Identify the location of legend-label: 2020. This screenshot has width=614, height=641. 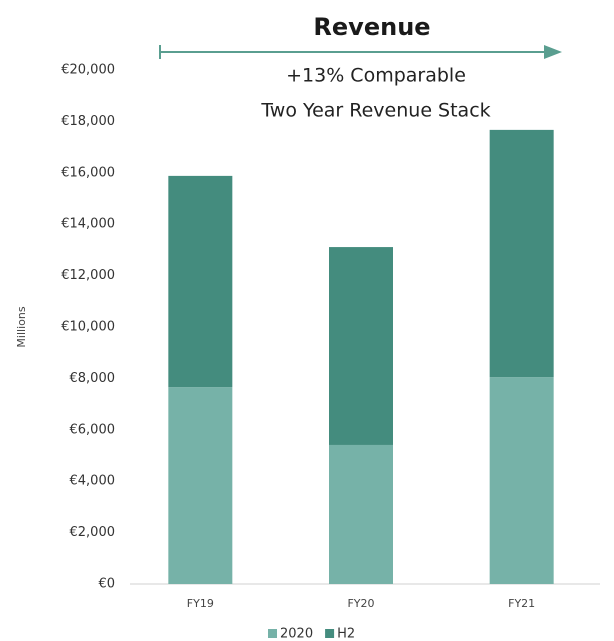
(296, 634).